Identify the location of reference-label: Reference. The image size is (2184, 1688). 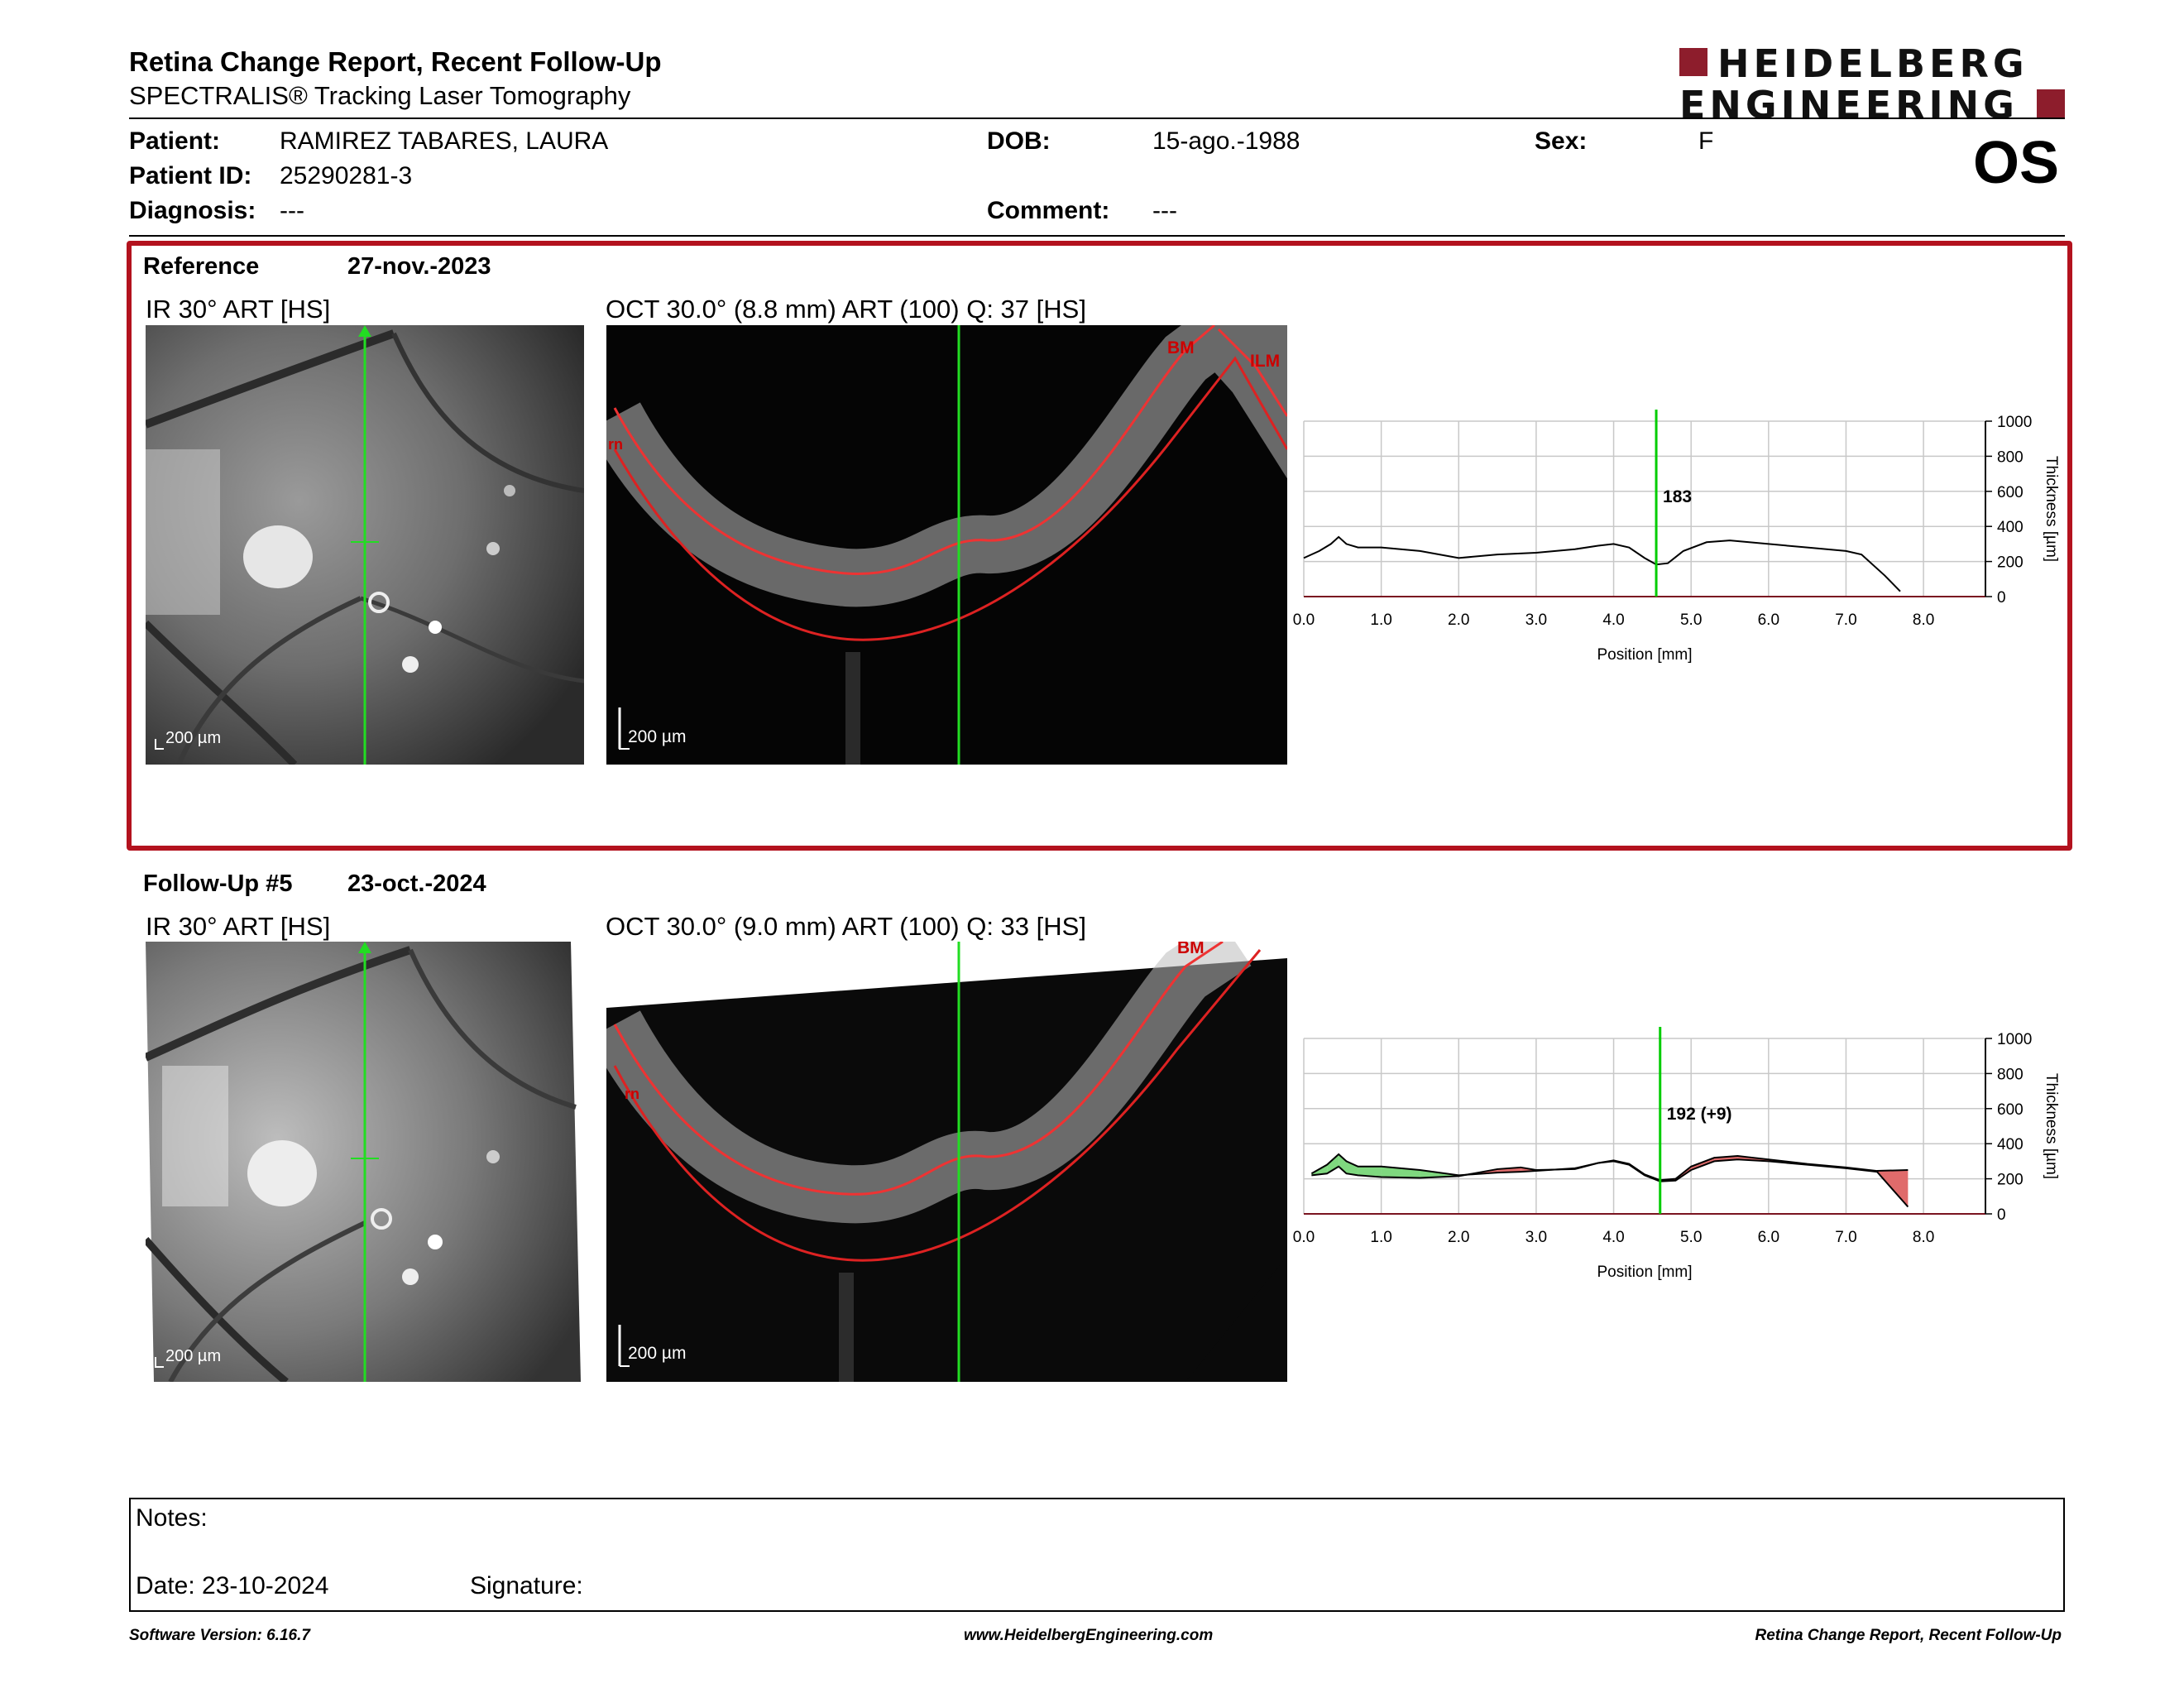
(201, 266).